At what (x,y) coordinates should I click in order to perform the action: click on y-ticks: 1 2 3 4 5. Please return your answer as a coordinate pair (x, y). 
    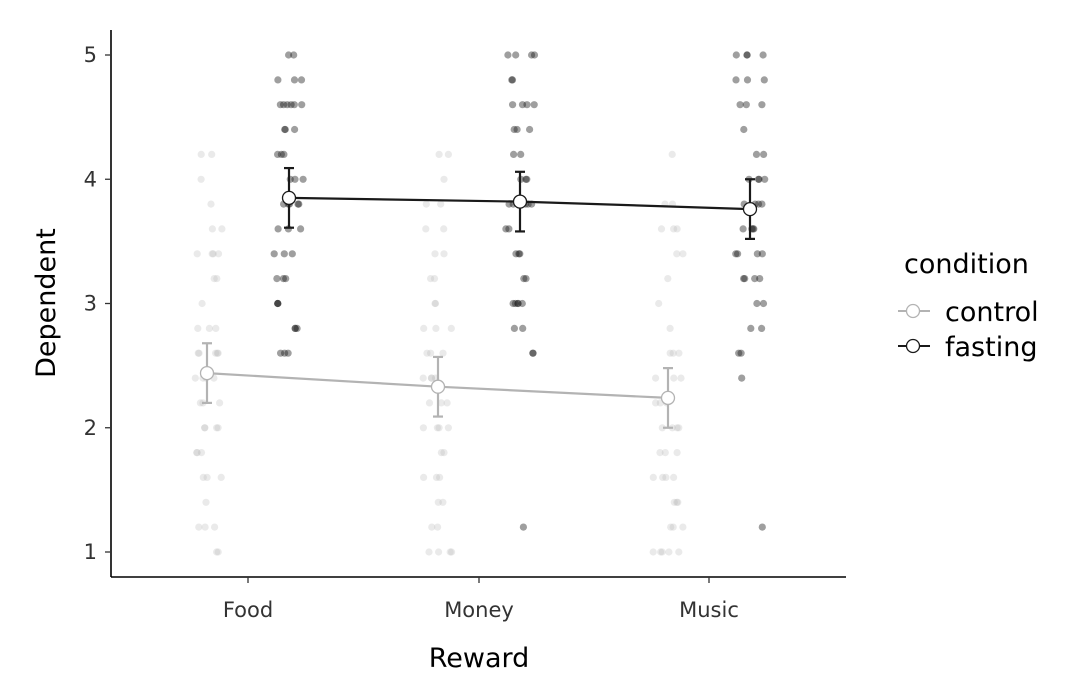
    Looking at the image, I should click on (97, 303).